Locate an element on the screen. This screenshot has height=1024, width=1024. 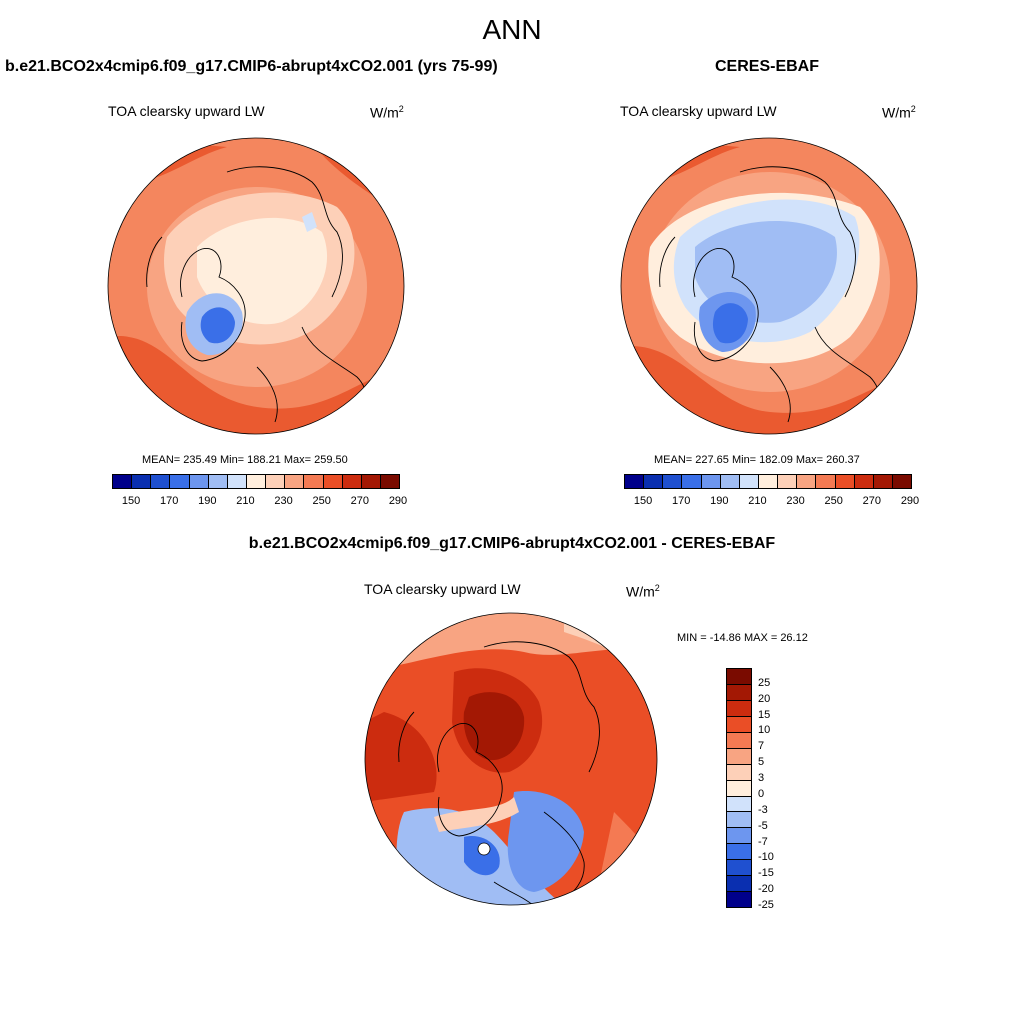
colorbar-tick-label: -20 is located at coordinates (766, 889).